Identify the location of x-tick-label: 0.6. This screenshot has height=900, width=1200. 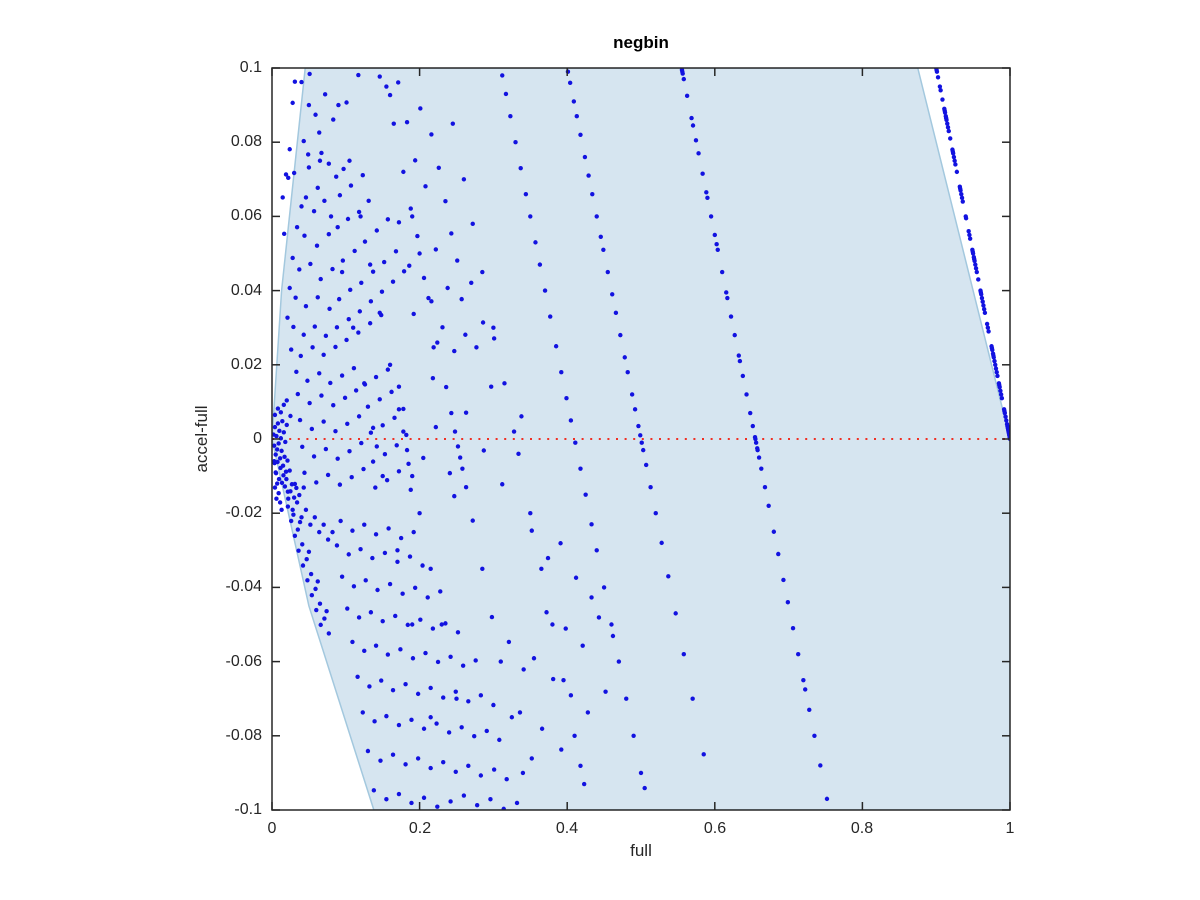
(715, 828).